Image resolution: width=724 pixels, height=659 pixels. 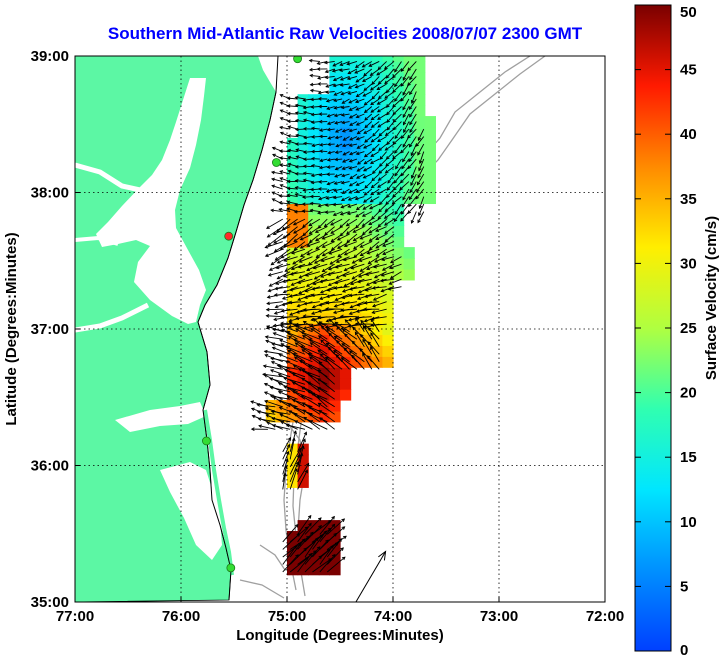 I want to click on chesapeake-bay, so click(x=151, y=201).